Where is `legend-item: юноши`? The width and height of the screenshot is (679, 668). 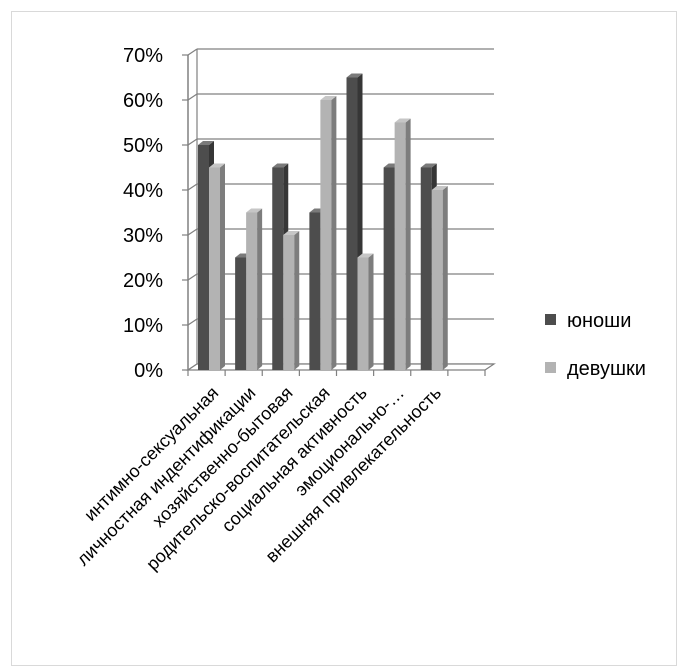
legend-item: юноши is located at coordinates (588, 321).